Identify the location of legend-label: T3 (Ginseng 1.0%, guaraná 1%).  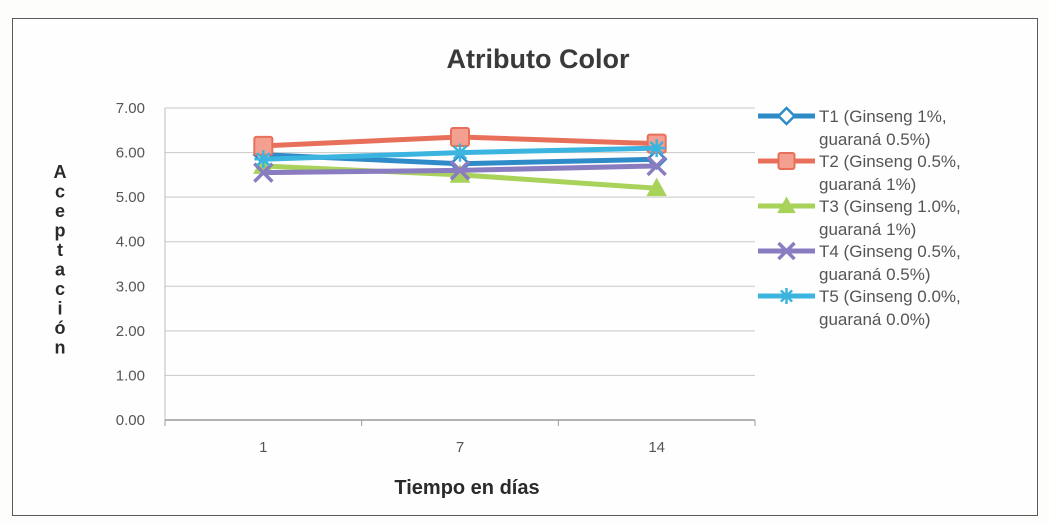
(890, 218).